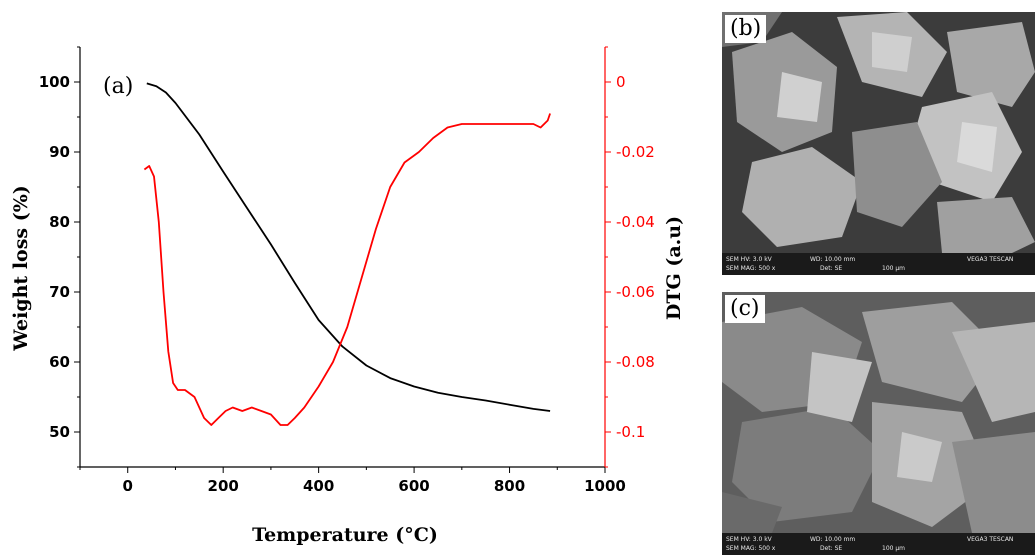 This screenshot has height=555, width=1035. Describe the element at coordinates (318, 486) in the screenshot. I see `x-tick-label: 400` at that location.